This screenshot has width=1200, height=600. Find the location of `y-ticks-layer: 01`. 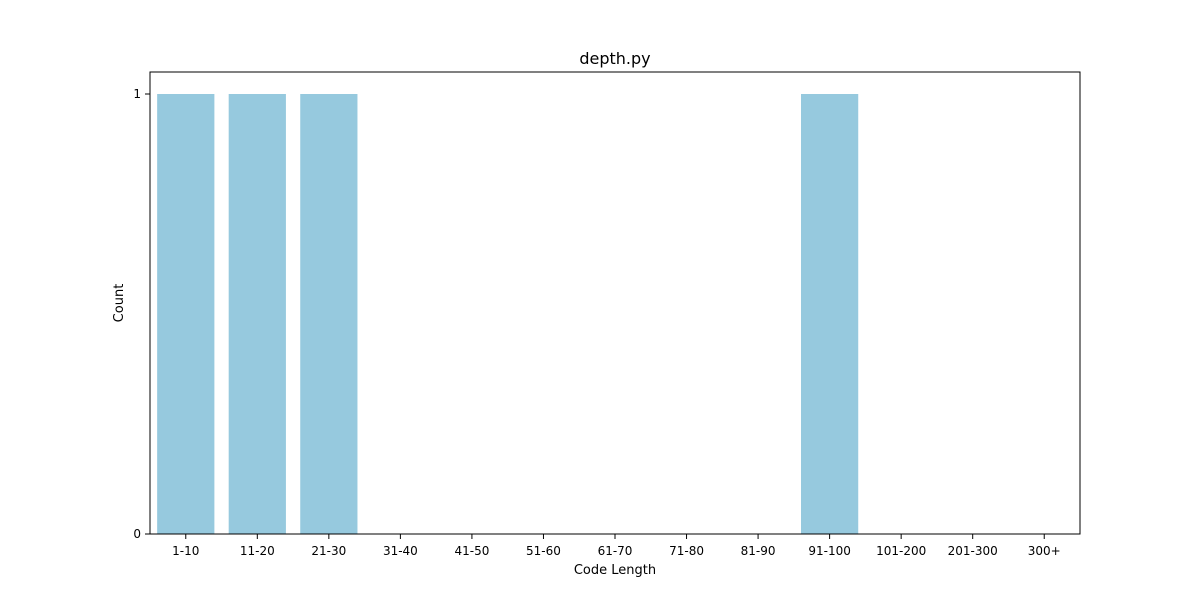

y-ticks-layer: 01 is located at coordinates (141, 314).